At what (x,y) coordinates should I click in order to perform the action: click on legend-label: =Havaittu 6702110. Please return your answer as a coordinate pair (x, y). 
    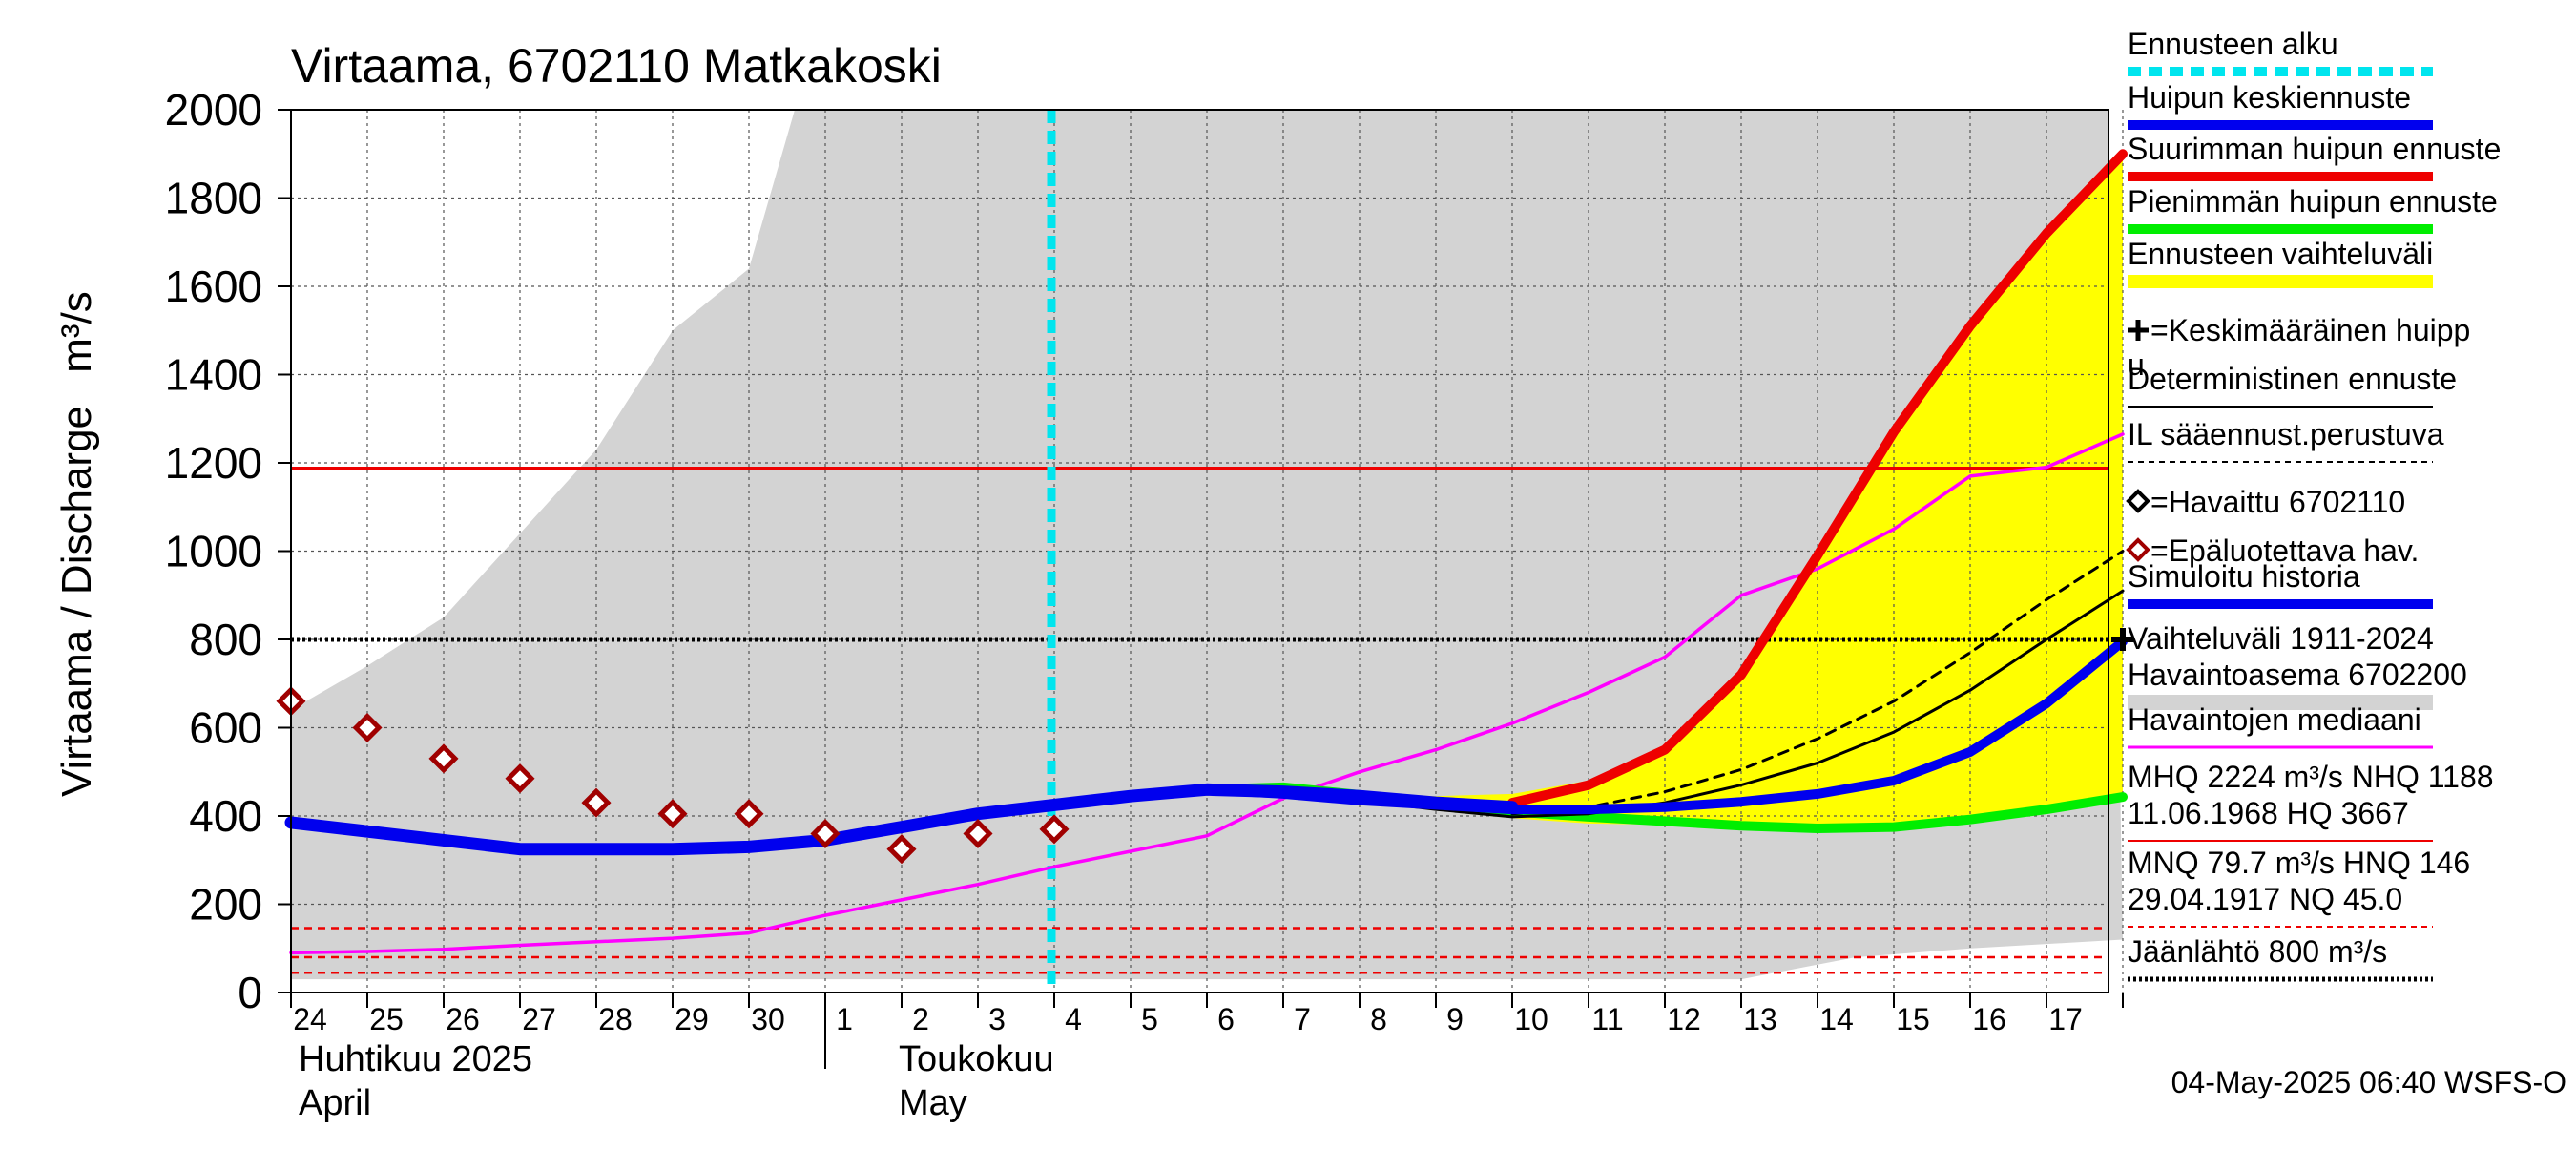
    Looking at the image, I should click on (2277, 502).